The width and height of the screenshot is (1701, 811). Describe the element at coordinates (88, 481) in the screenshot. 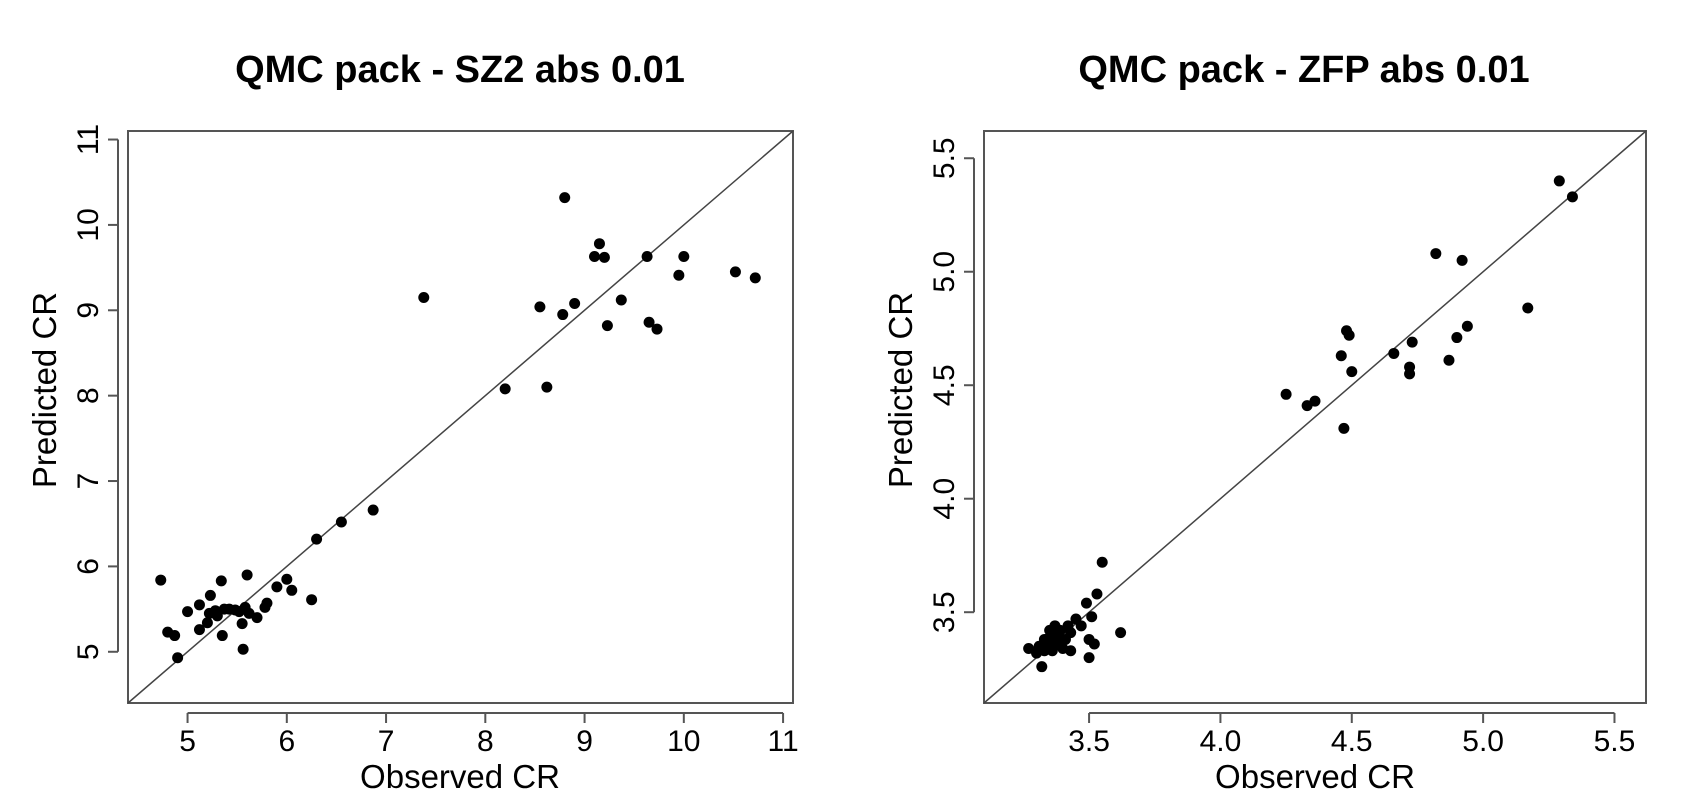

I see `y-tick-label: 7` at that location.